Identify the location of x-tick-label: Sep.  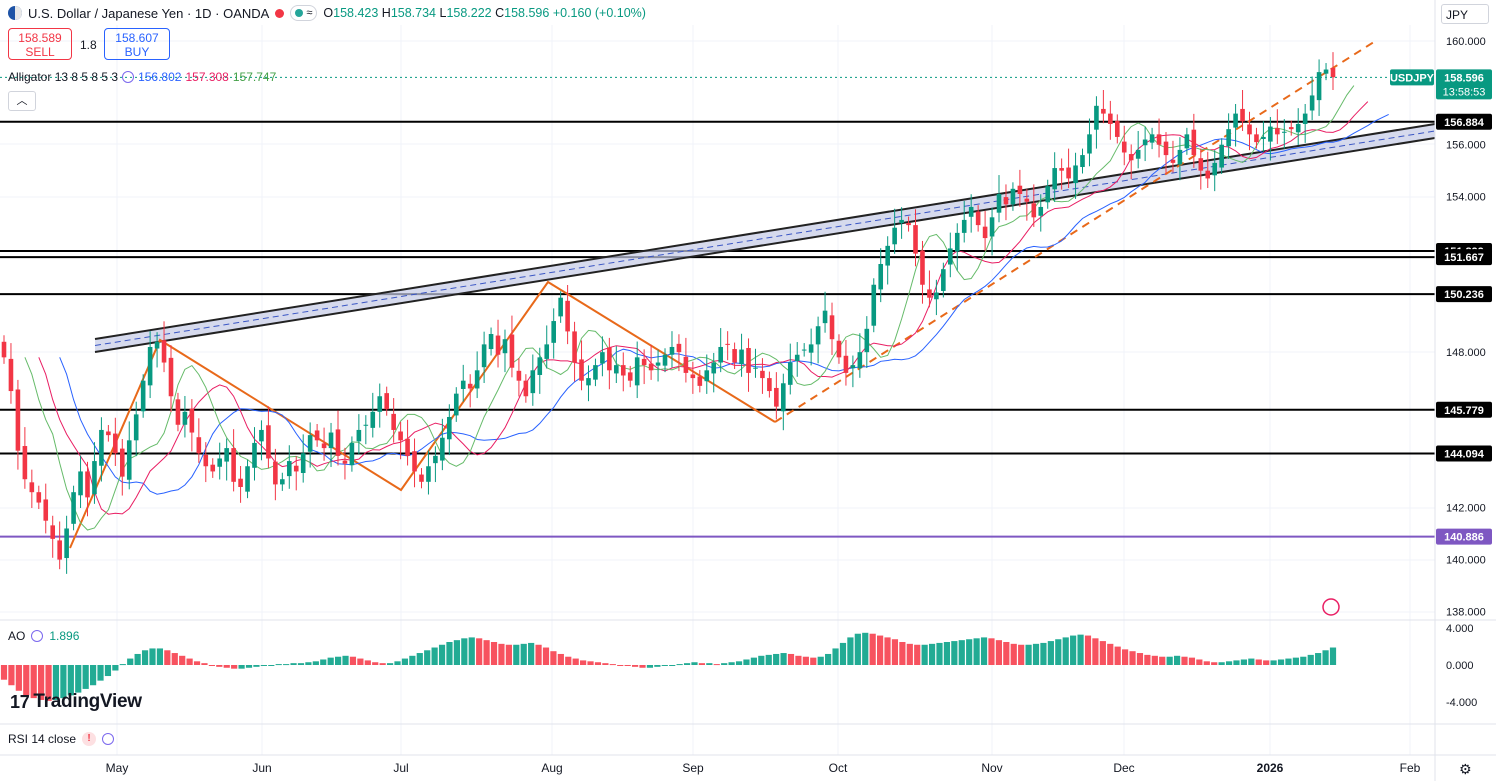
(693, 768).